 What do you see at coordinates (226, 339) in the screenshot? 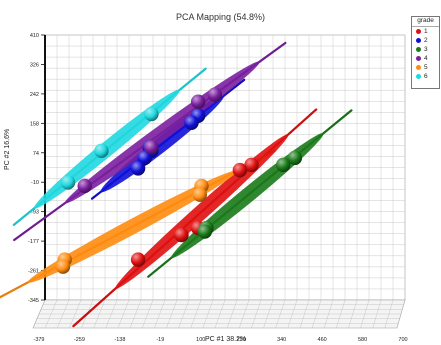
I see `x-axis-label: PC #1 38.2%` at bounding box center [226, 339].